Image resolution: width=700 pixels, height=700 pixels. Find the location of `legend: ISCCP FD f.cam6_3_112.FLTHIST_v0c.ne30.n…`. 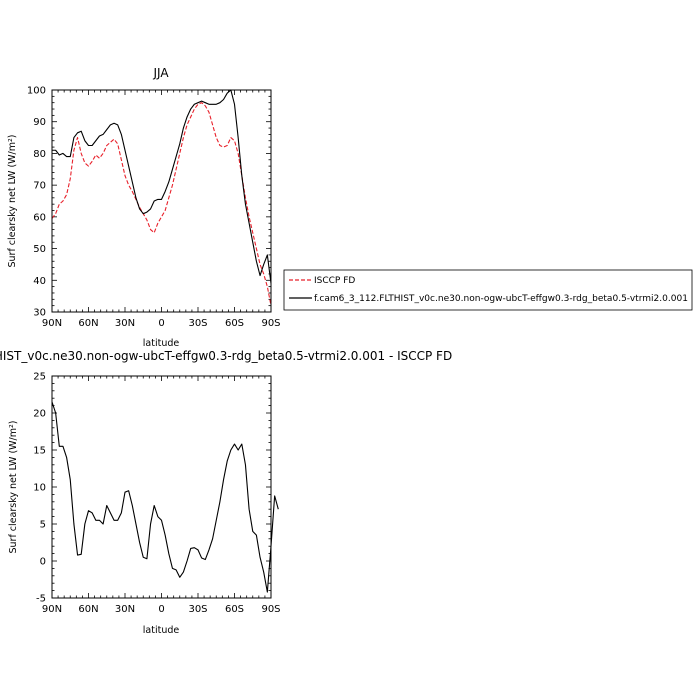

legend: ISCCP FD f.cam6_3_112.FLTHIST_v0c.ne30.n… is located at coordinates (488, 290).